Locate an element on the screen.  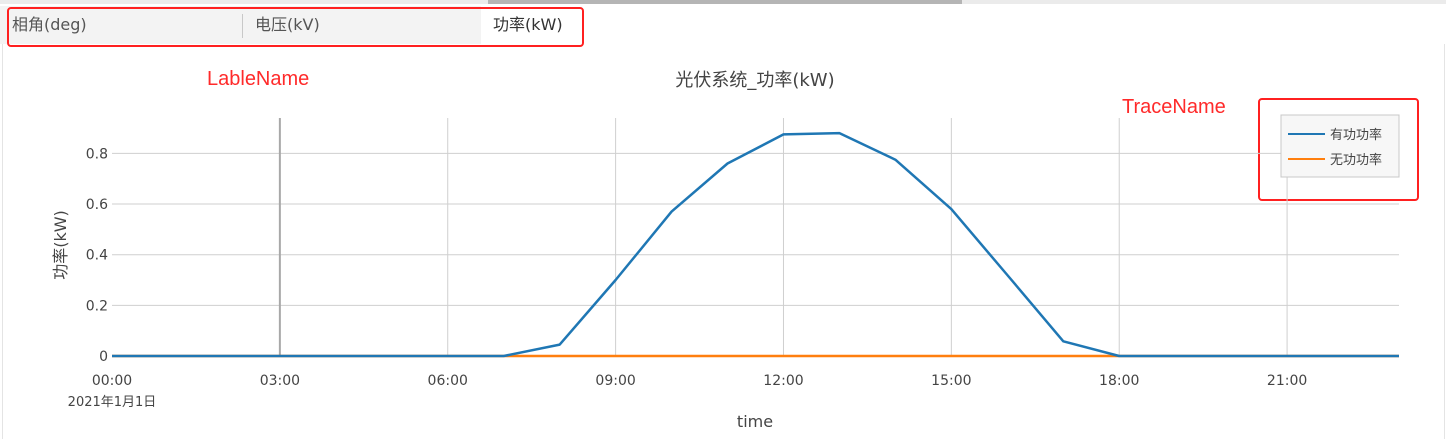
y-tick-label: 0.4 is located at coordinates (97, 256).